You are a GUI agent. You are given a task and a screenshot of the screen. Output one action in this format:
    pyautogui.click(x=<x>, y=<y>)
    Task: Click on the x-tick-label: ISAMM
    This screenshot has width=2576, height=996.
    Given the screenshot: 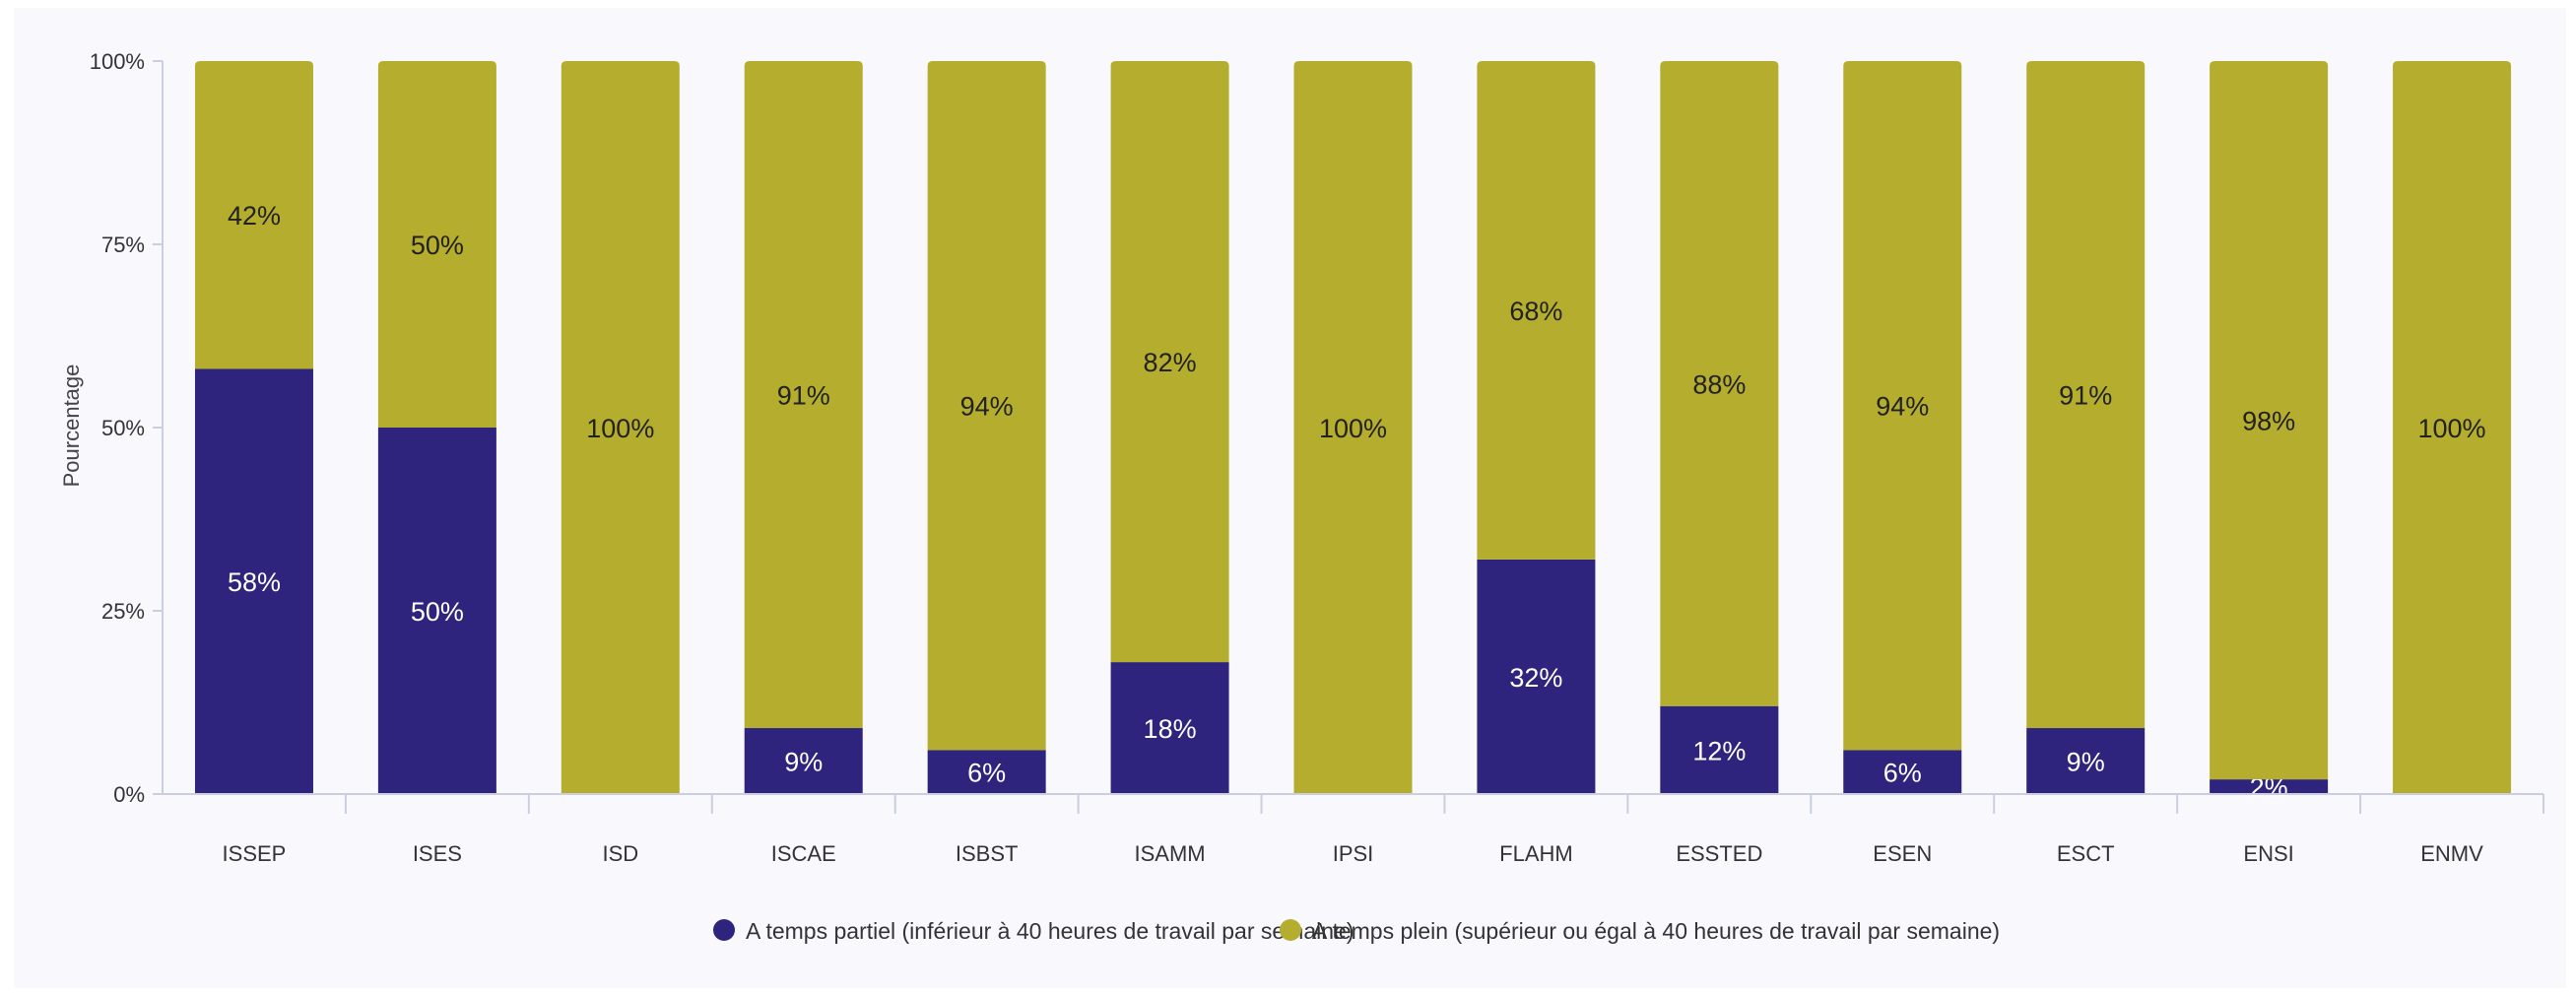 What is the action you would take?
    pyautogui.click(x=1171, y=853)
    